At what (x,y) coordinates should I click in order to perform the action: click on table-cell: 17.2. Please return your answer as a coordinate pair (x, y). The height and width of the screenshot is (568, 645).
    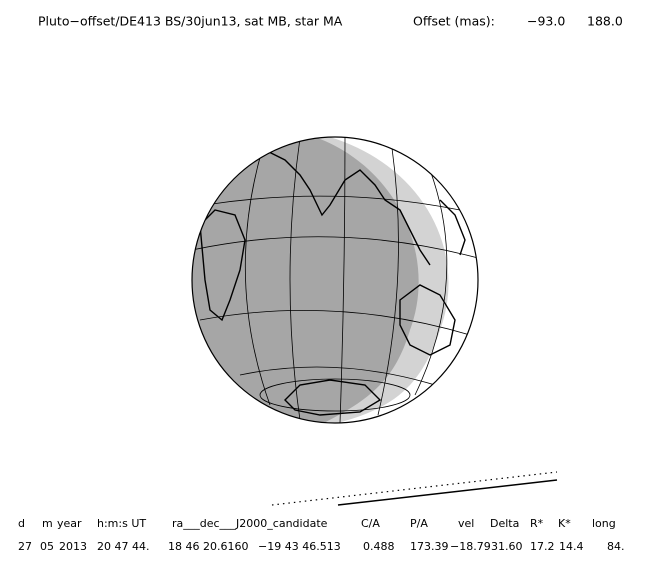
    Looking at the image, I should click on (542, 546).